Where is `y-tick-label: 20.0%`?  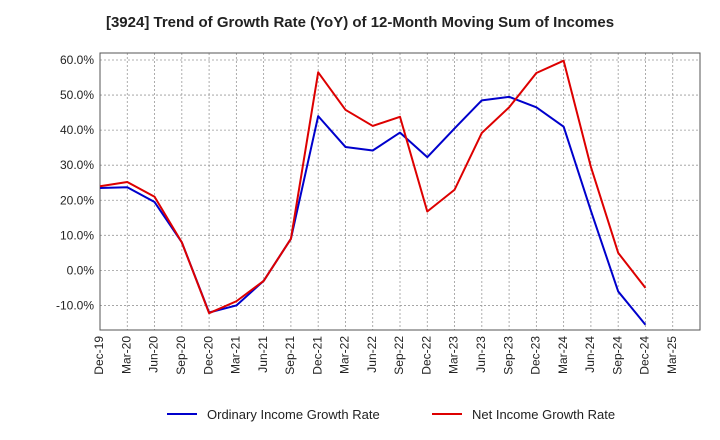 y-tick-label: 20.0% is located at coordinates (77, 200).